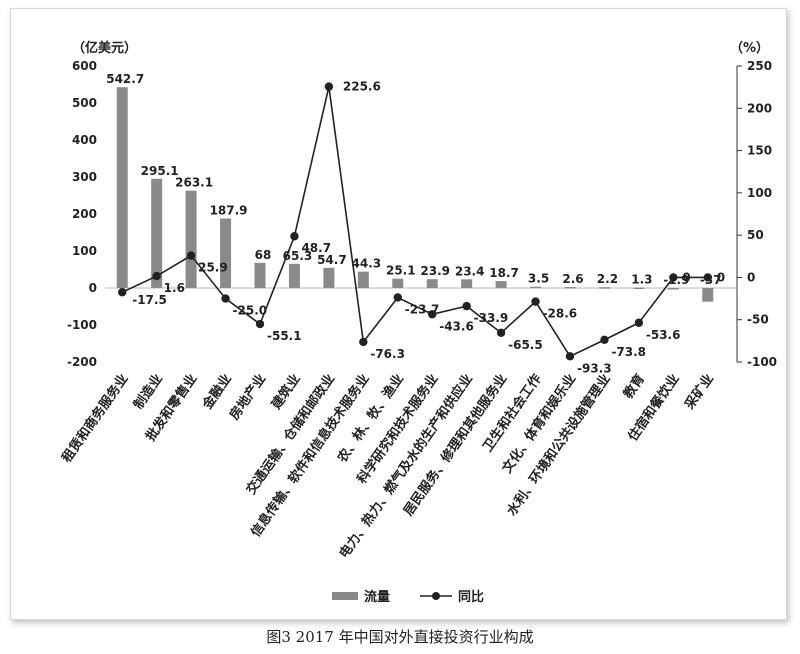  What do you see at coordinates (759, 193) in the screenshot?
I see `y-right-tick-label: 100` at bounding box center [759, 193].